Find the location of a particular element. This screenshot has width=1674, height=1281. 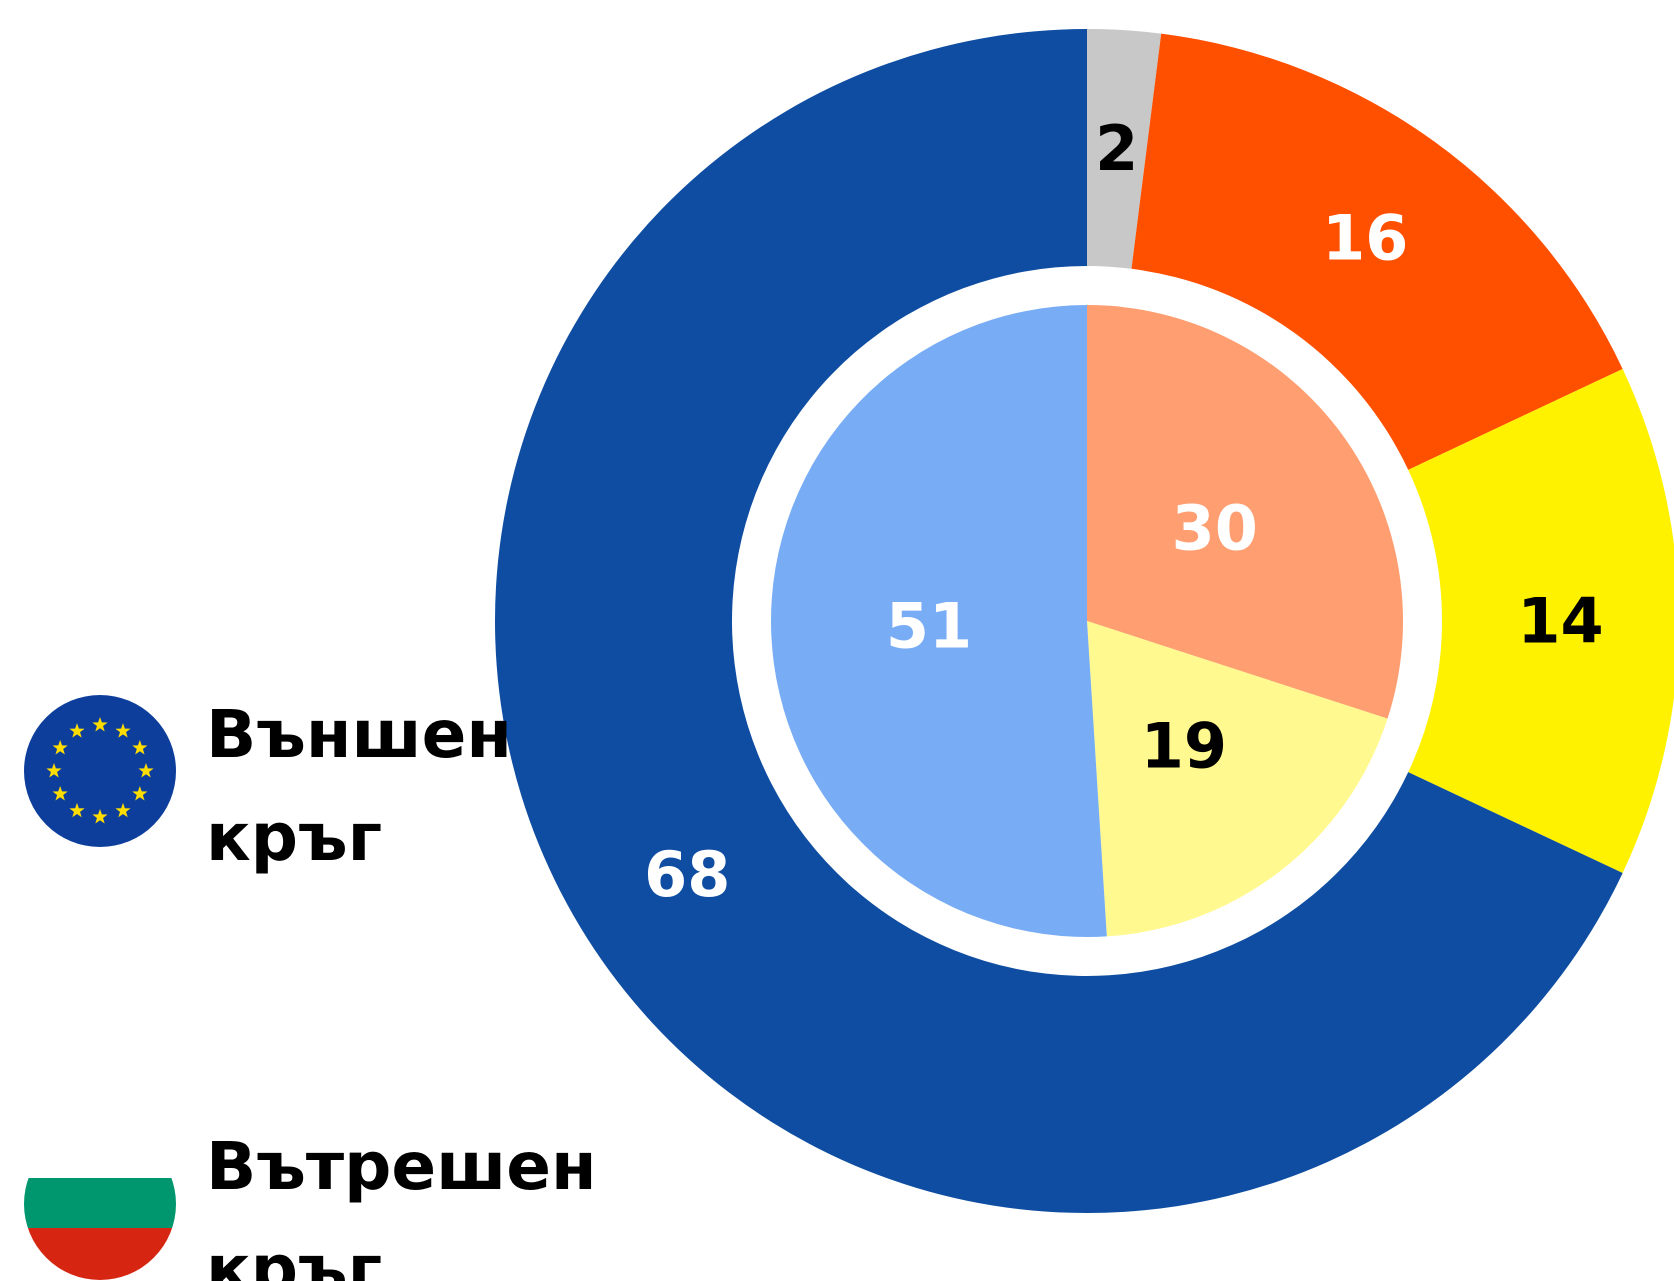

bg-flag-icon is located at coordinates (100, 1204).